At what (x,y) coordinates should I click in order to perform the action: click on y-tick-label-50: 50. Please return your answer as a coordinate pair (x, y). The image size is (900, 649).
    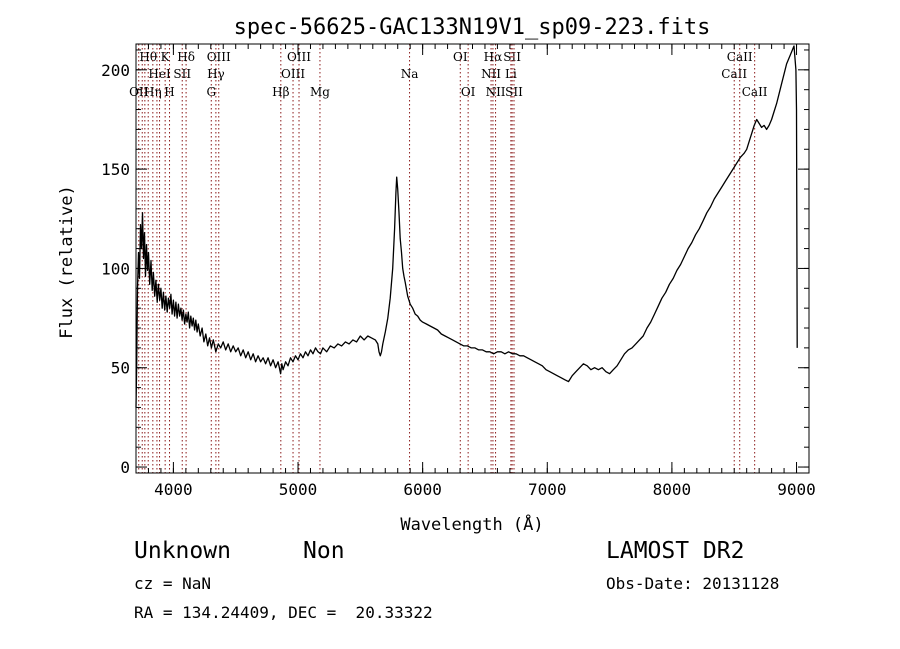
    Looking at the image, I should click on (120, 368).